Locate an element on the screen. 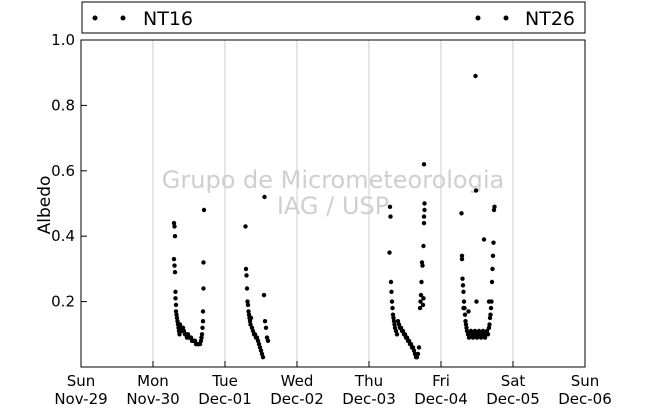 The width and height of the screenshot is (650, 409). x-tick-label-day: Wed is located at coordinates (297, 381).